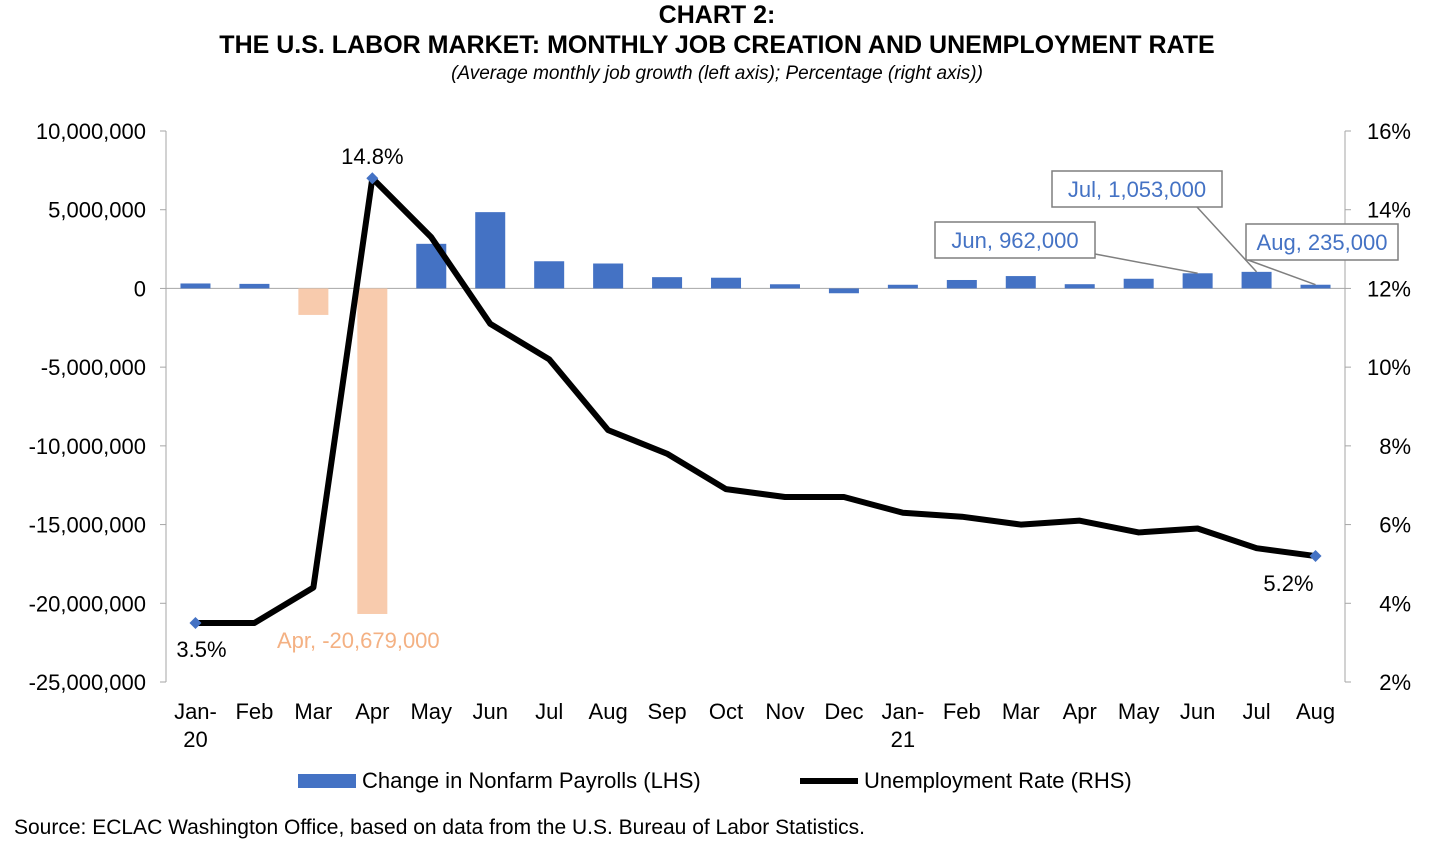 Image resolution: width=1434 pixels, height=852 pixels. What do you see at coordinates (717, 15) in the screenshot?
I see `chart-title-line1: CHART 2:` at bounding box center [717, 15].